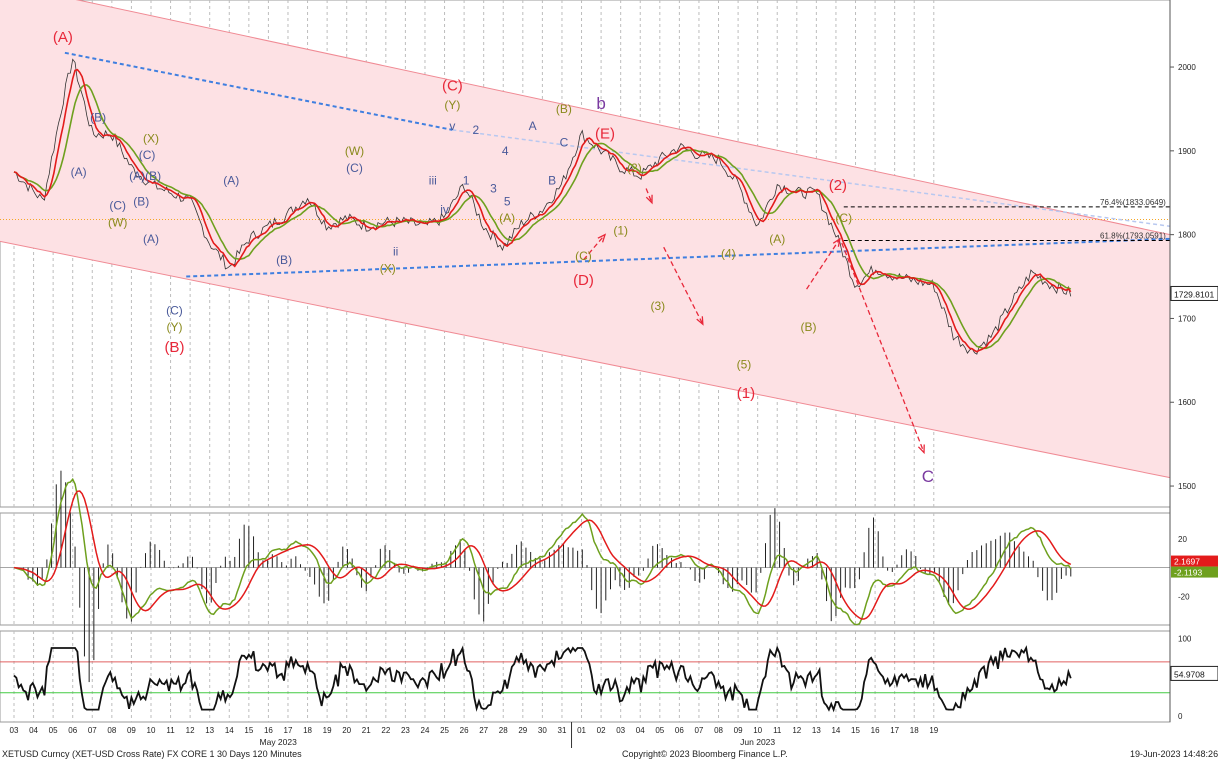 The width and height of the screenshot is (1218, 766). Describe the element at coordinates (838, 185) in the screenshot. I see `wave-label: (2)` at that location.